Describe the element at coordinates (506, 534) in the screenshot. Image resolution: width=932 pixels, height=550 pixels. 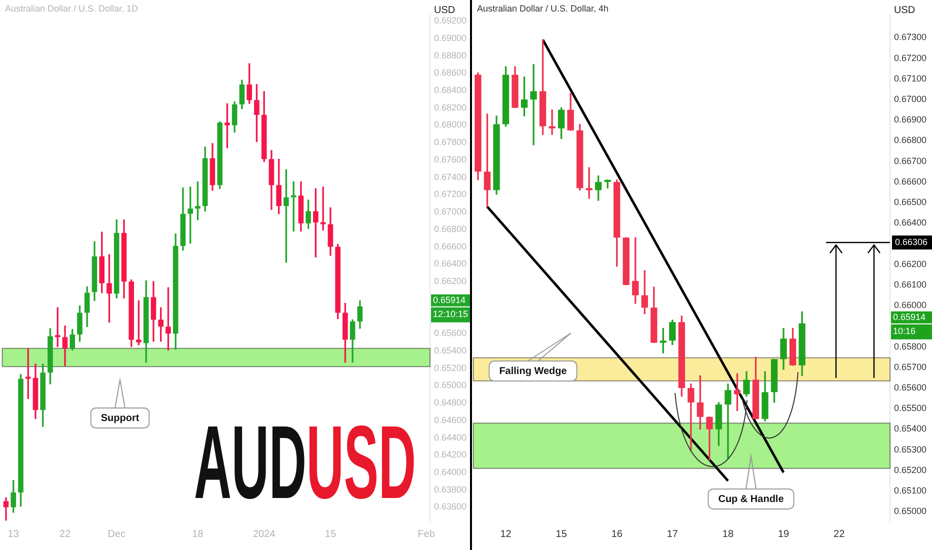
I see `x-tick-label: 12` at that location.